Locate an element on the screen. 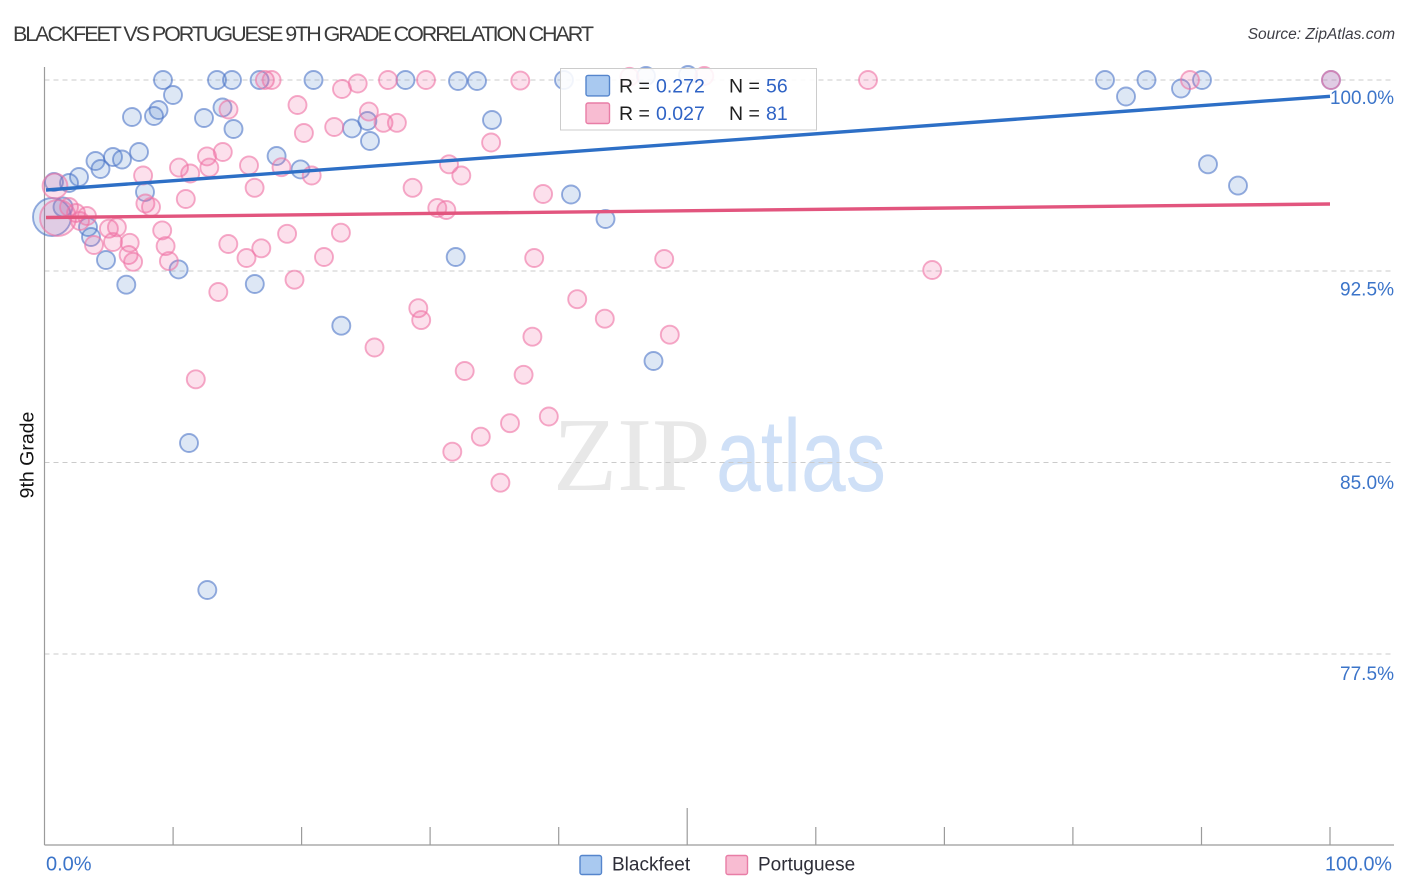  svg-text: Portuguese is located at coordinates (806, 865).